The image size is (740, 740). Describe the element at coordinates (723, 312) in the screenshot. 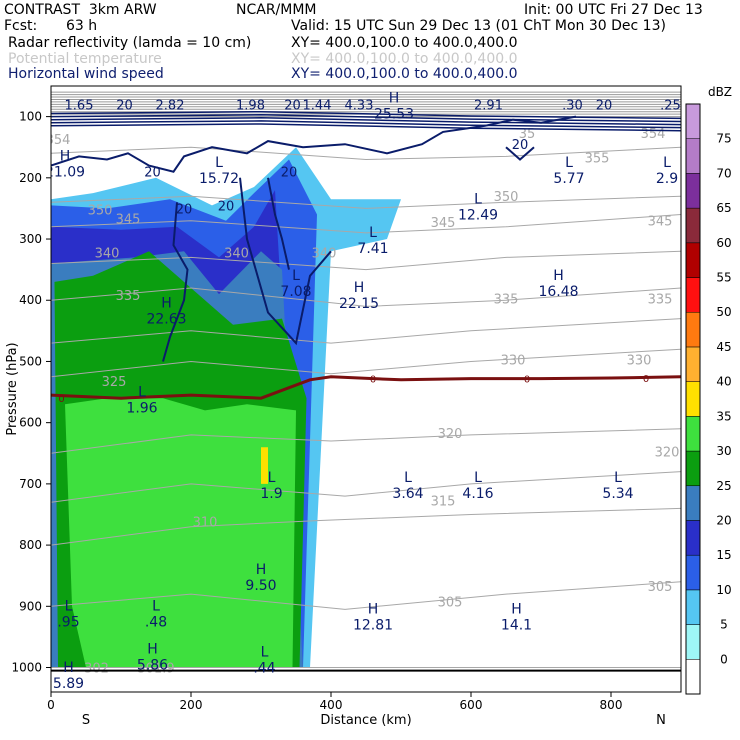

I see `colorbar-label: 50` at that location.